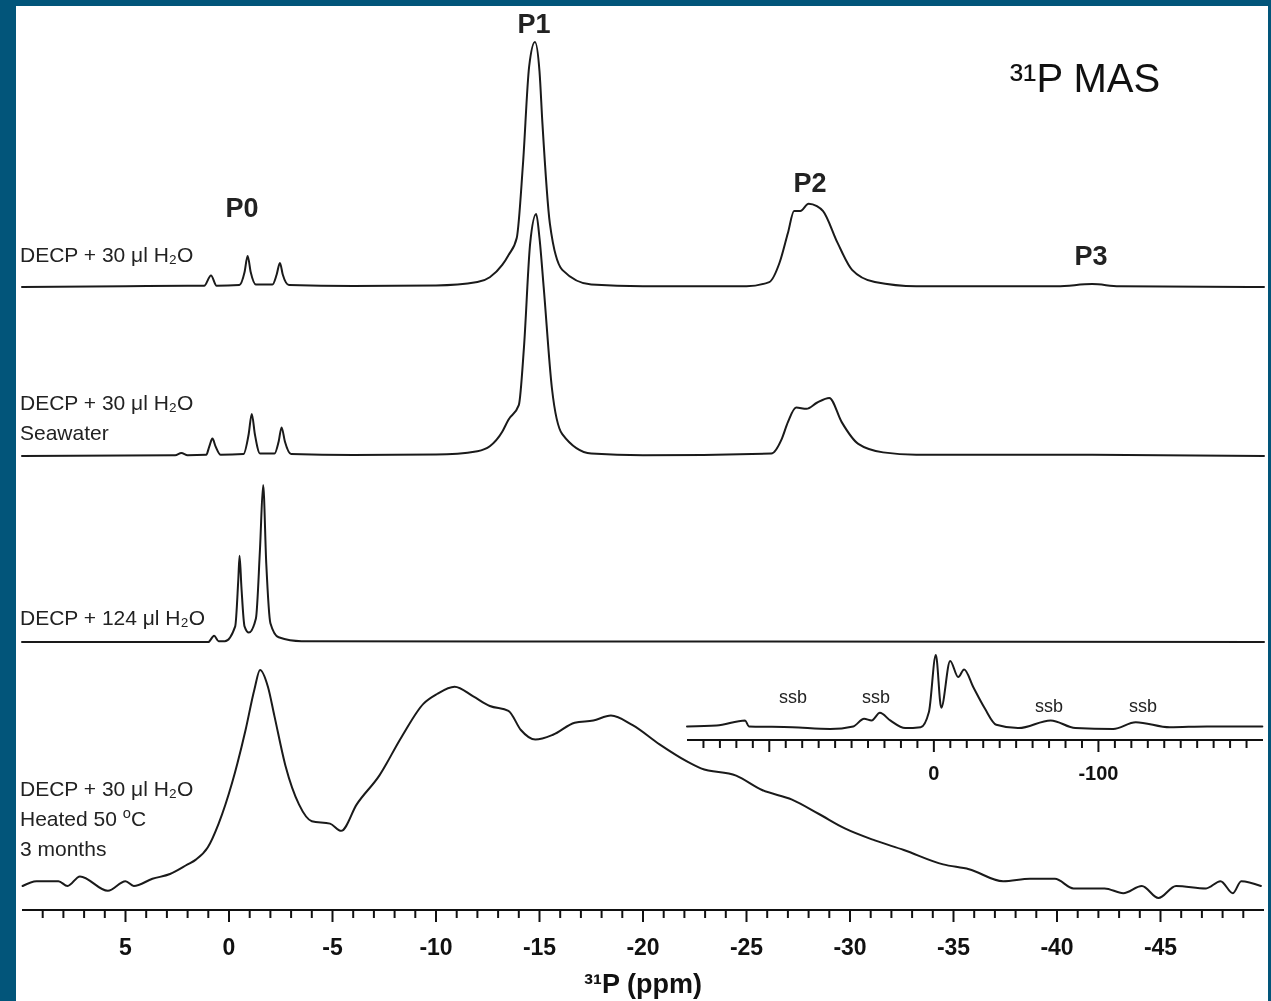 The height and width of the screenshot is (1001, 1271). What do you see at coordinates (850, 947) in the screenshot?
I see `x-tick-label: -30` at bounding box center [850, 947].